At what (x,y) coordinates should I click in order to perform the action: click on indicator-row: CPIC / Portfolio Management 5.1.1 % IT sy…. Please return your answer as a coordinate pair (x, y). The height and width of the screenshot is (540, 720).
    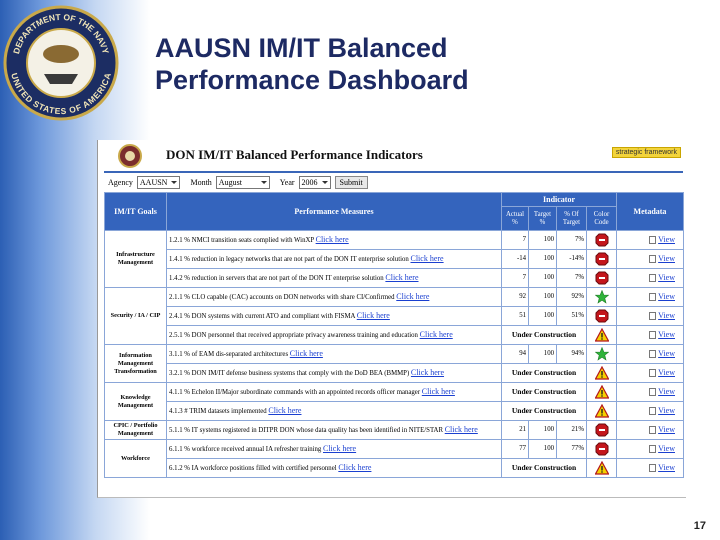
    Looking at the image, I should click on (394, 430).